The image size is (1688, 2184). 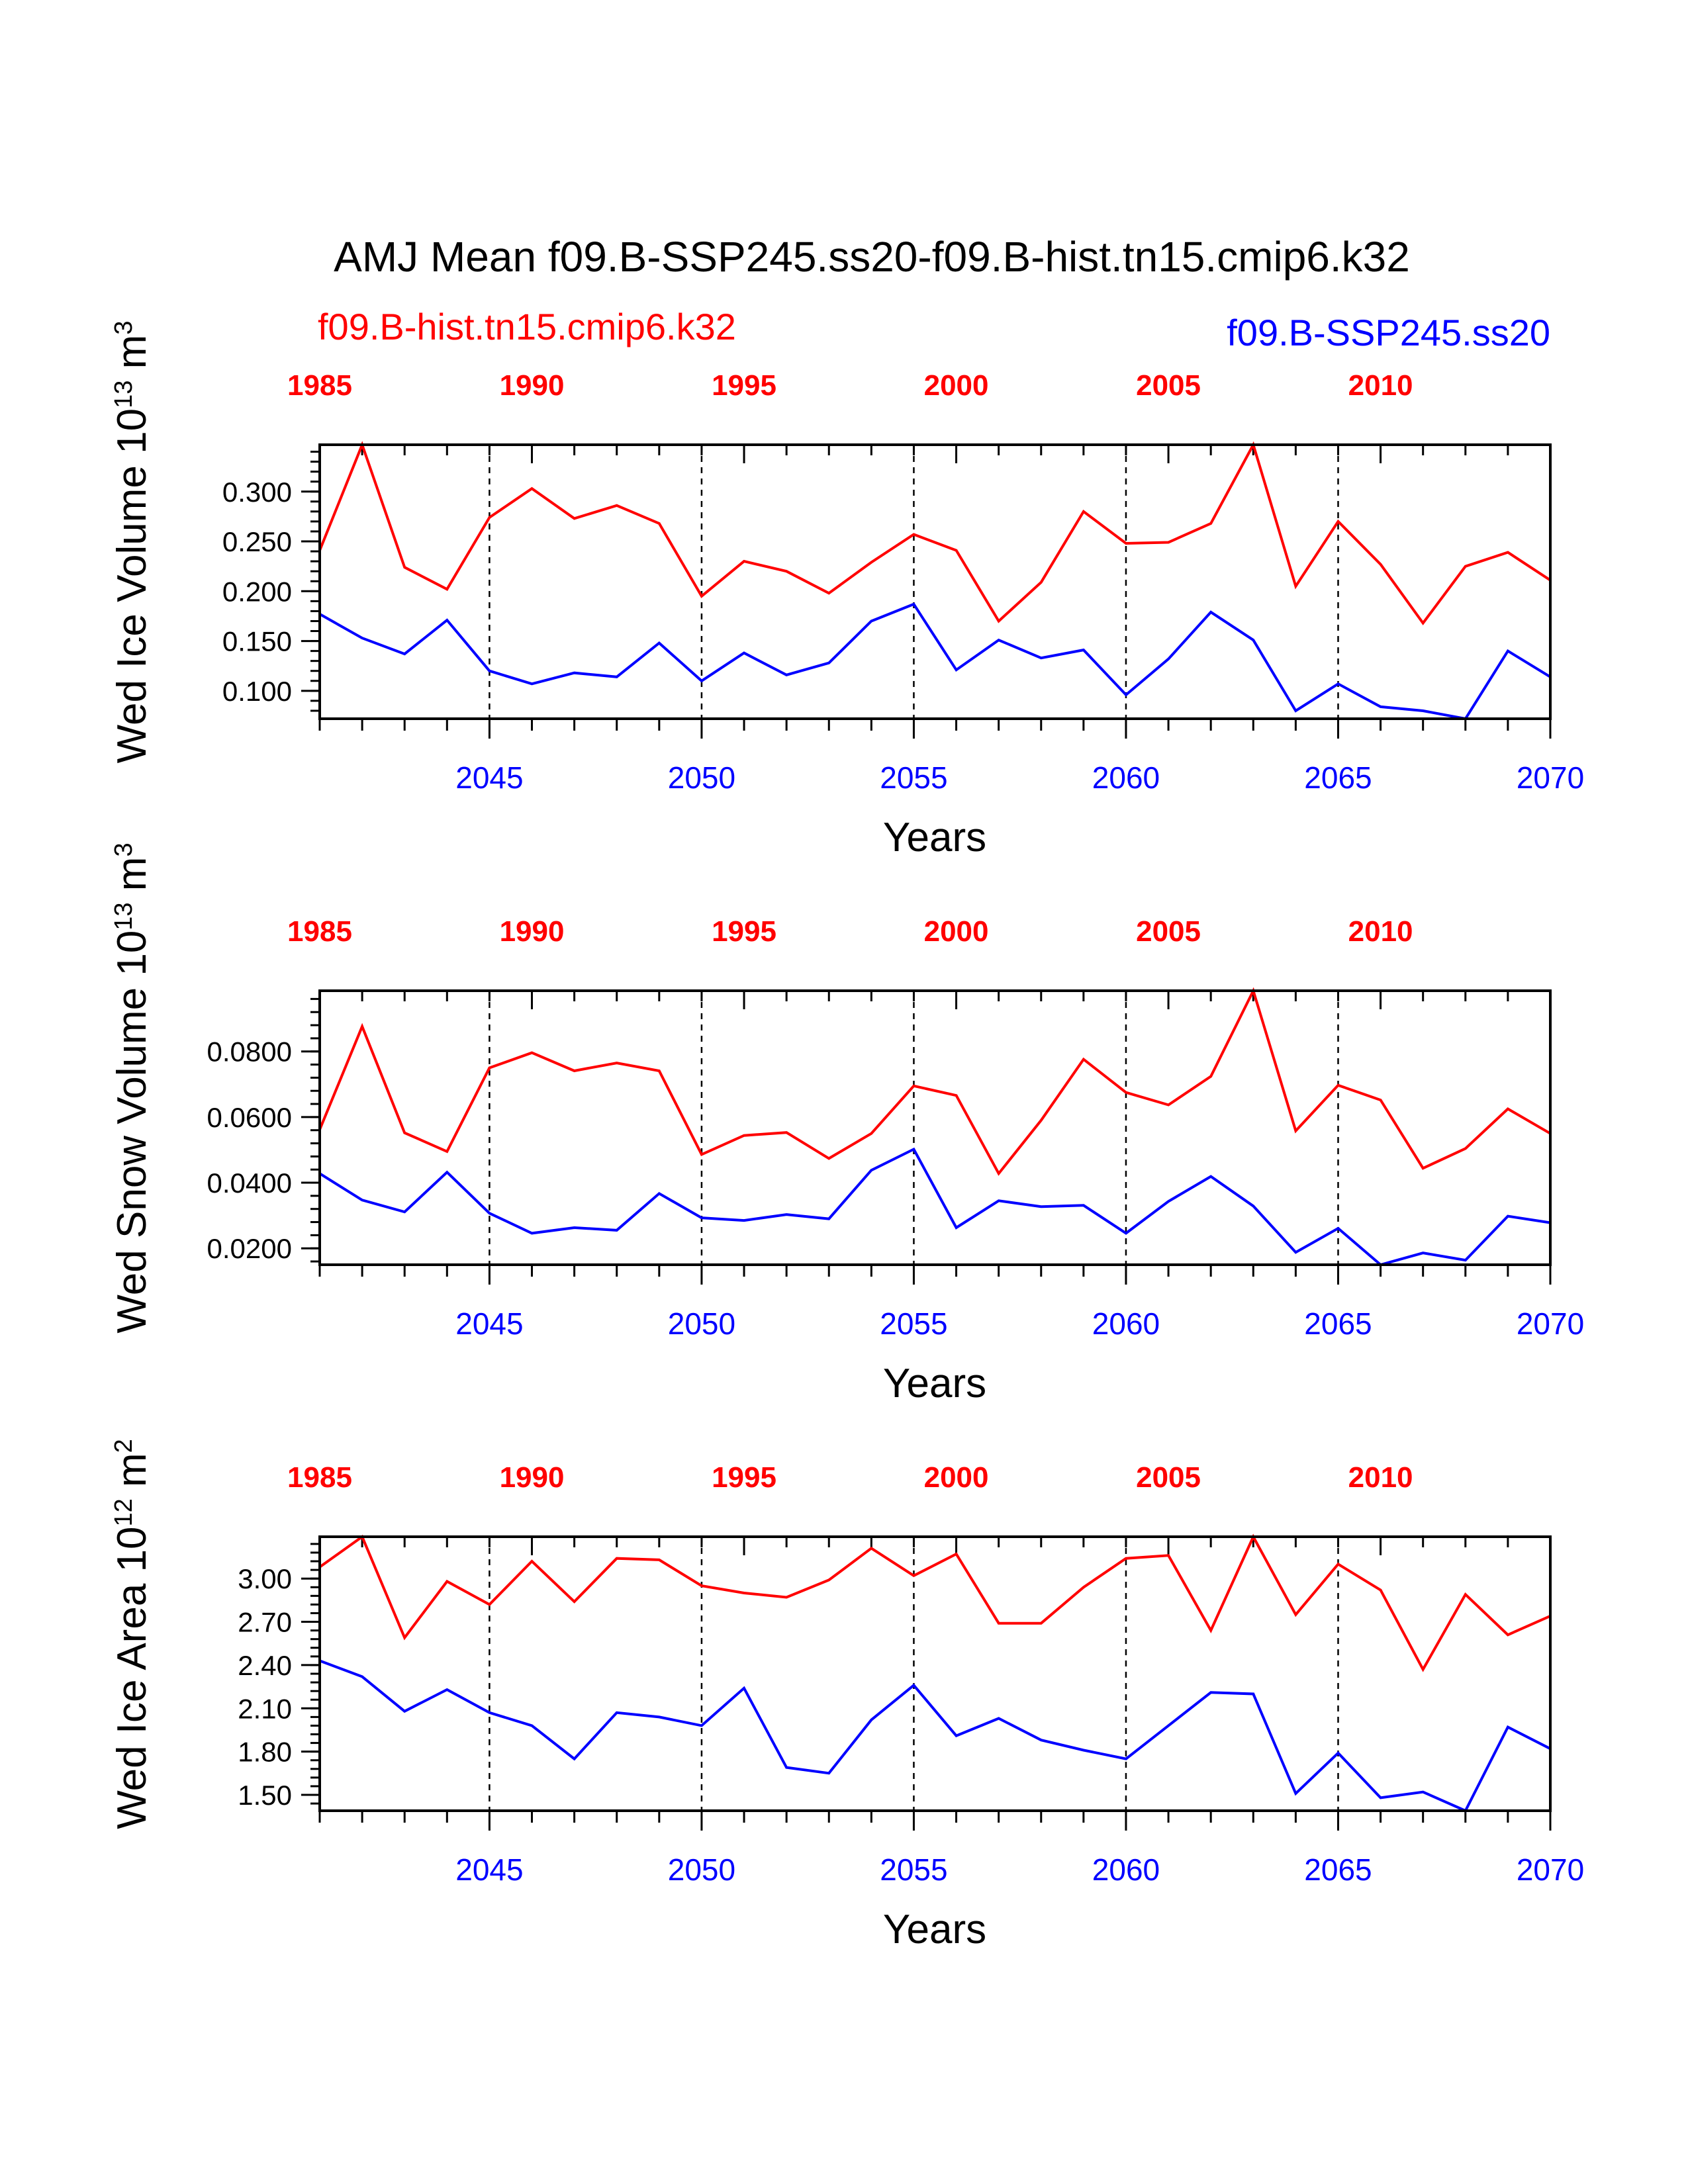 I want to click on legend-ssp-label: f09.B-SSP245.ss20, so click(x=1388, y=332).